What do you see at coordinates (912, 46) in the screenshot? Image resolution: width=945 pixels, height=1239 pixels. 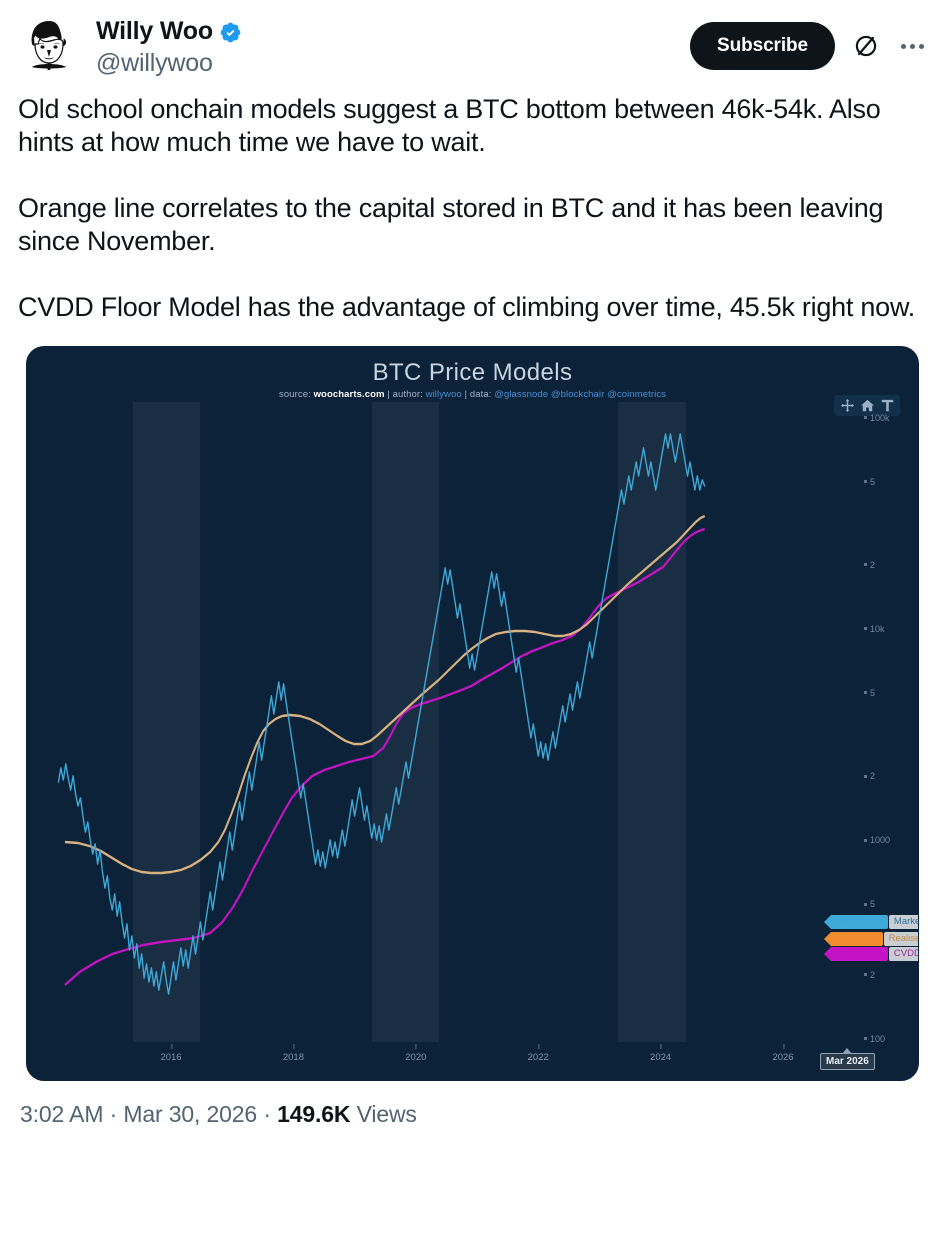 I see `more-options-icon` at bounding box center [912, 46].